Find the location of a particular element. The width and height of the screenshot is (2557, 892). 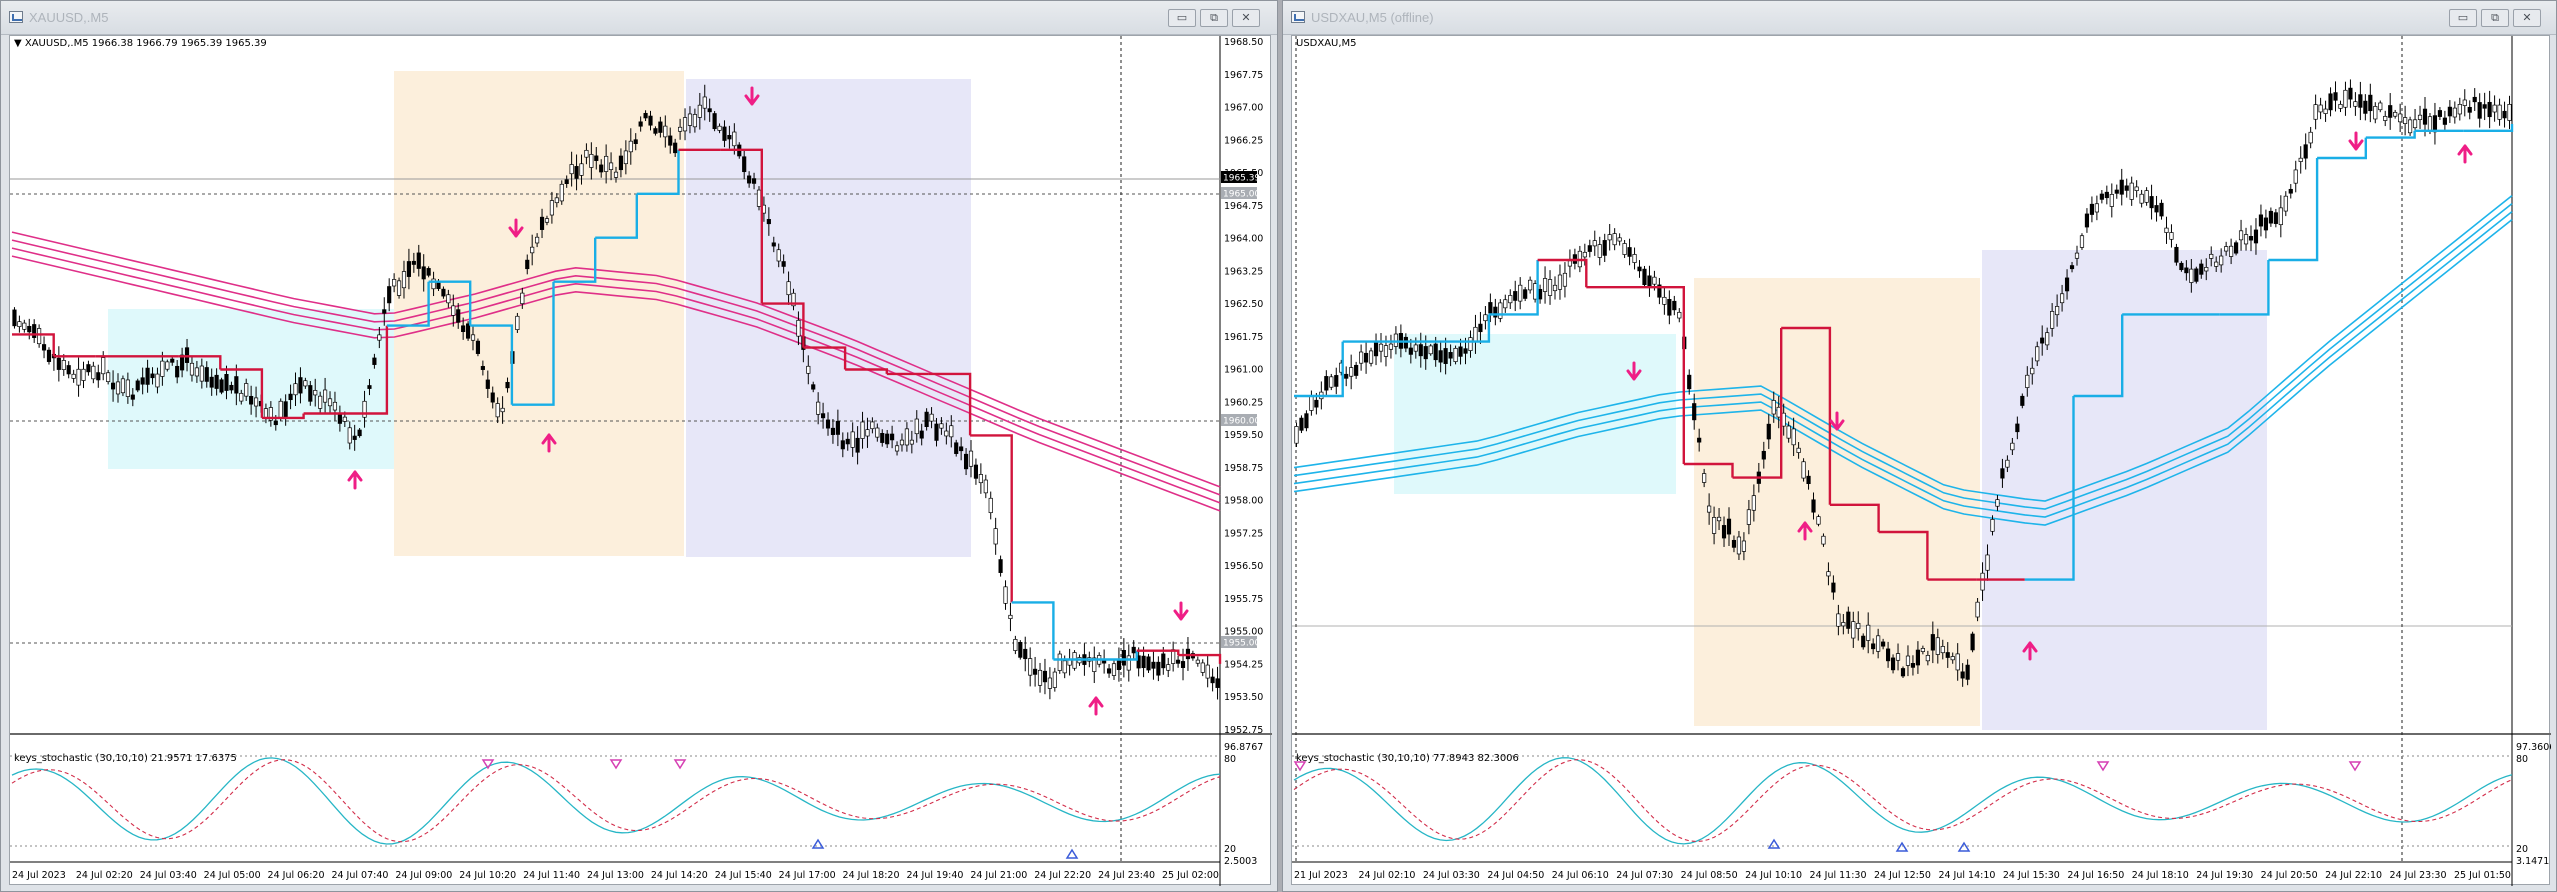

stoch-down-arrow-icon is located at coordinates (680, 764).